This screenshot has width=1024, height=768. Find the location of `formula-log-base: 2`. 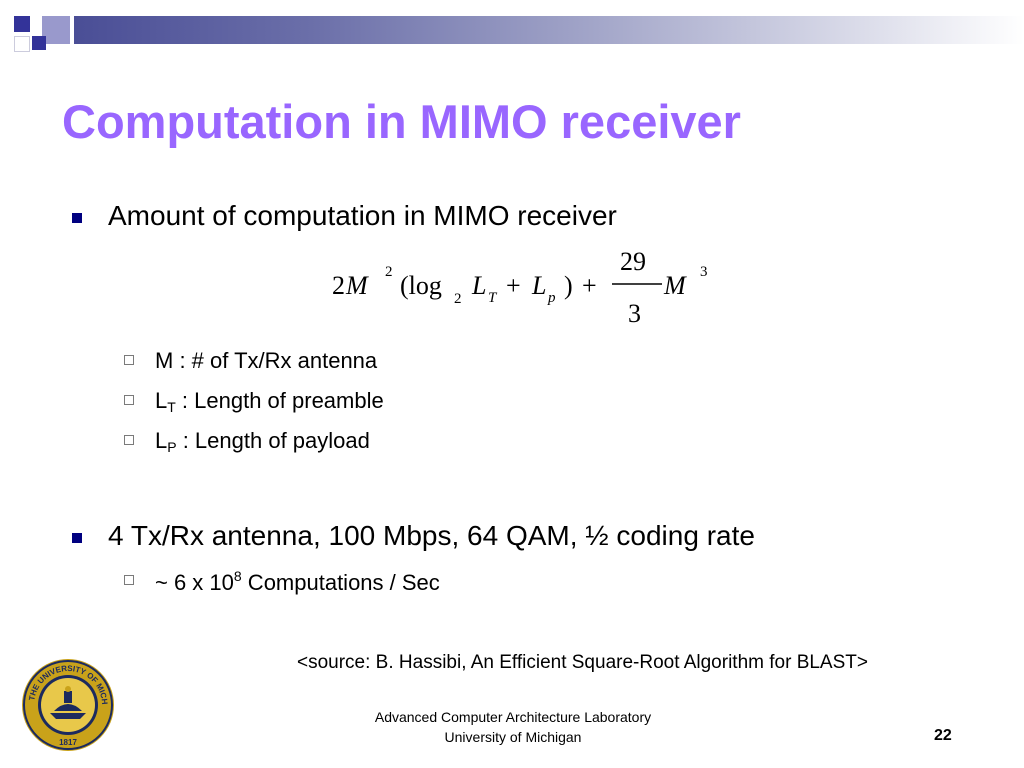

formula-log-base: 2 is located at coordinates (458, 299).